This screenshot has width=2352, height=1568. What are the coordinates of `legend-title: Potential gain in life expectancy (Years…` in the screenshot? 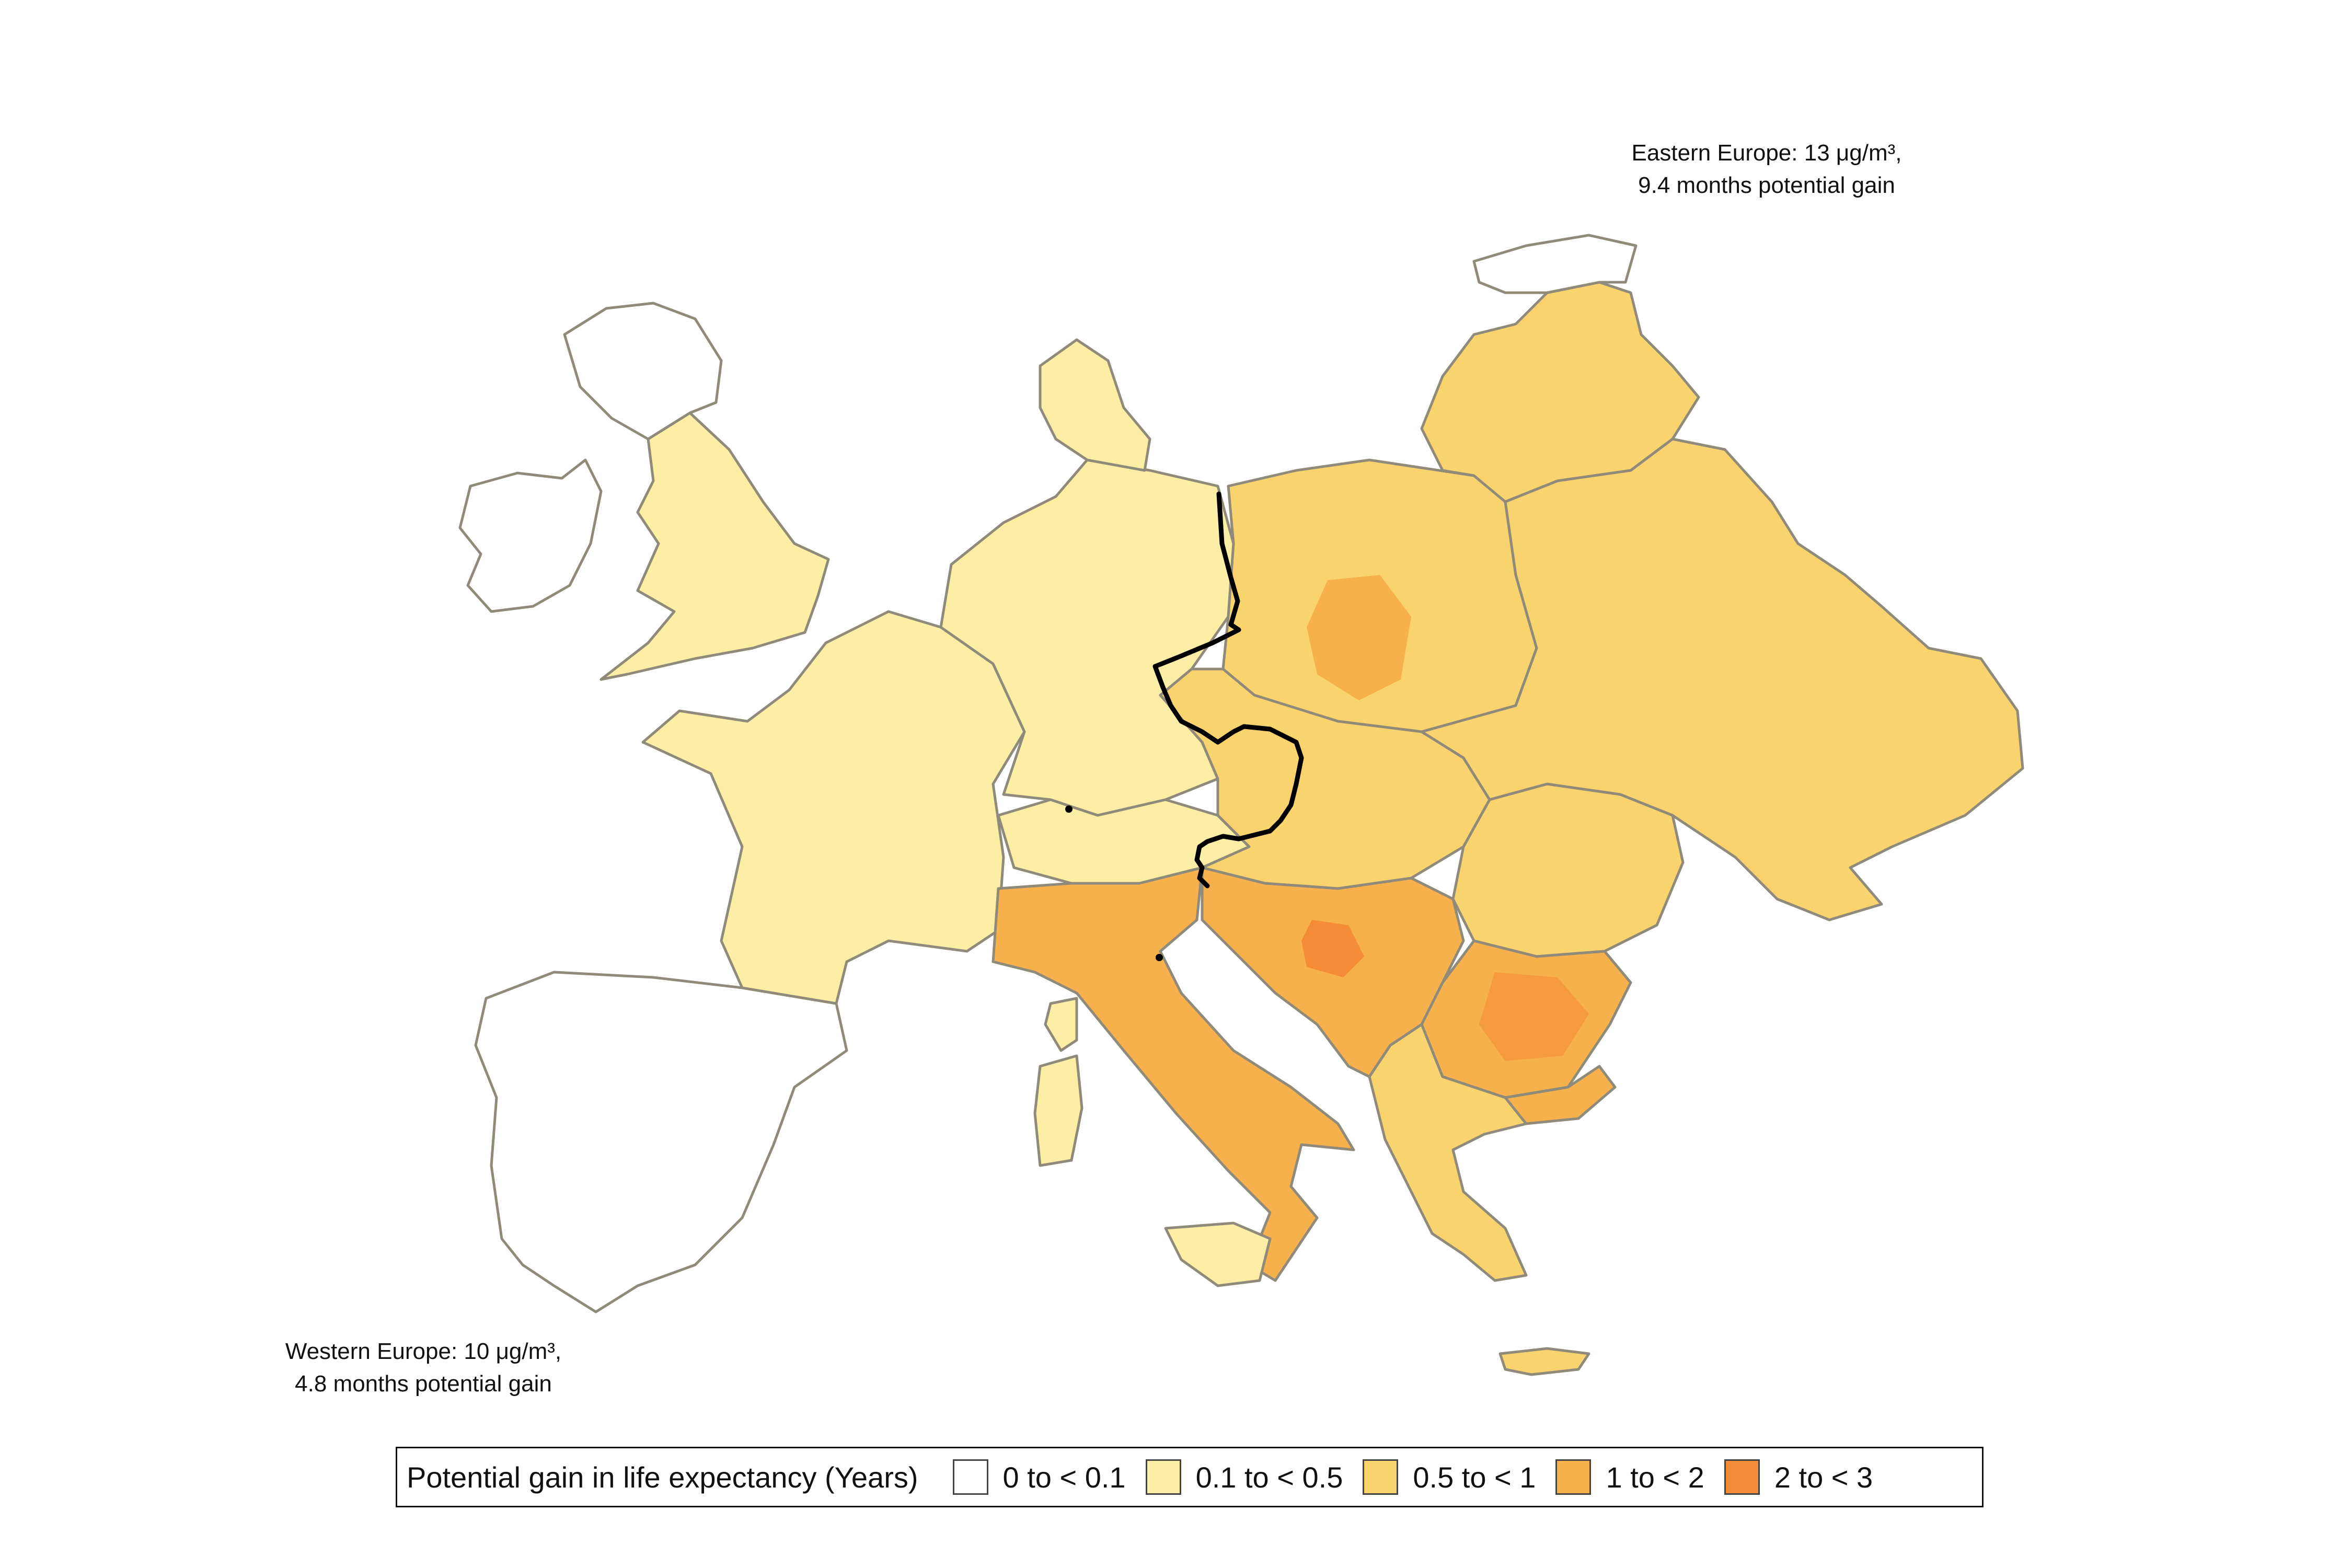 It's located at (662, 1477).